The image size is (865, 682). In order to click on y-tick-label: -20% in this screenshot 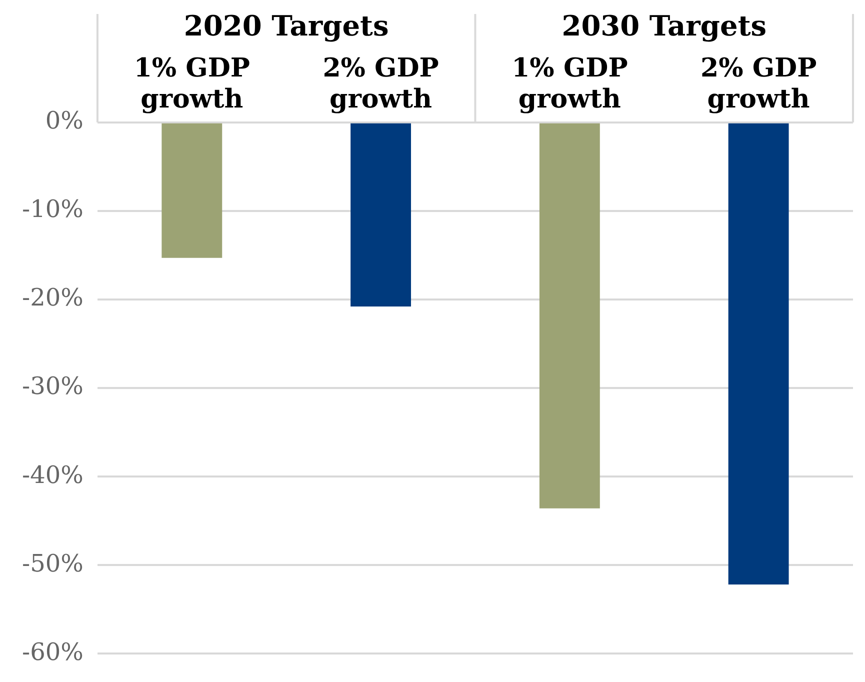, I will do `click(53, 298)`.